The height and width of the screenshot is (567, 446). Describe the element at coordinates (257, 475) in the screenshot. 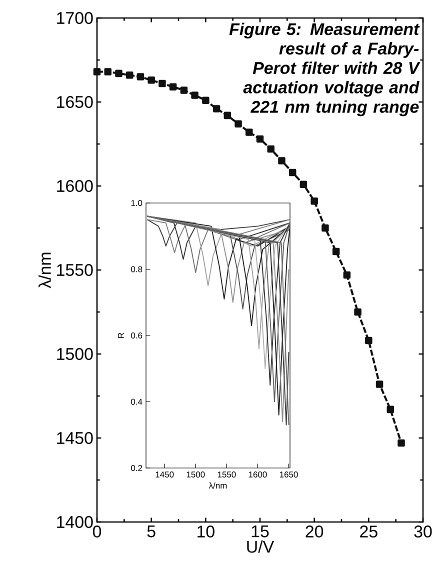

I see `x-tick-label: 1600` at that location.